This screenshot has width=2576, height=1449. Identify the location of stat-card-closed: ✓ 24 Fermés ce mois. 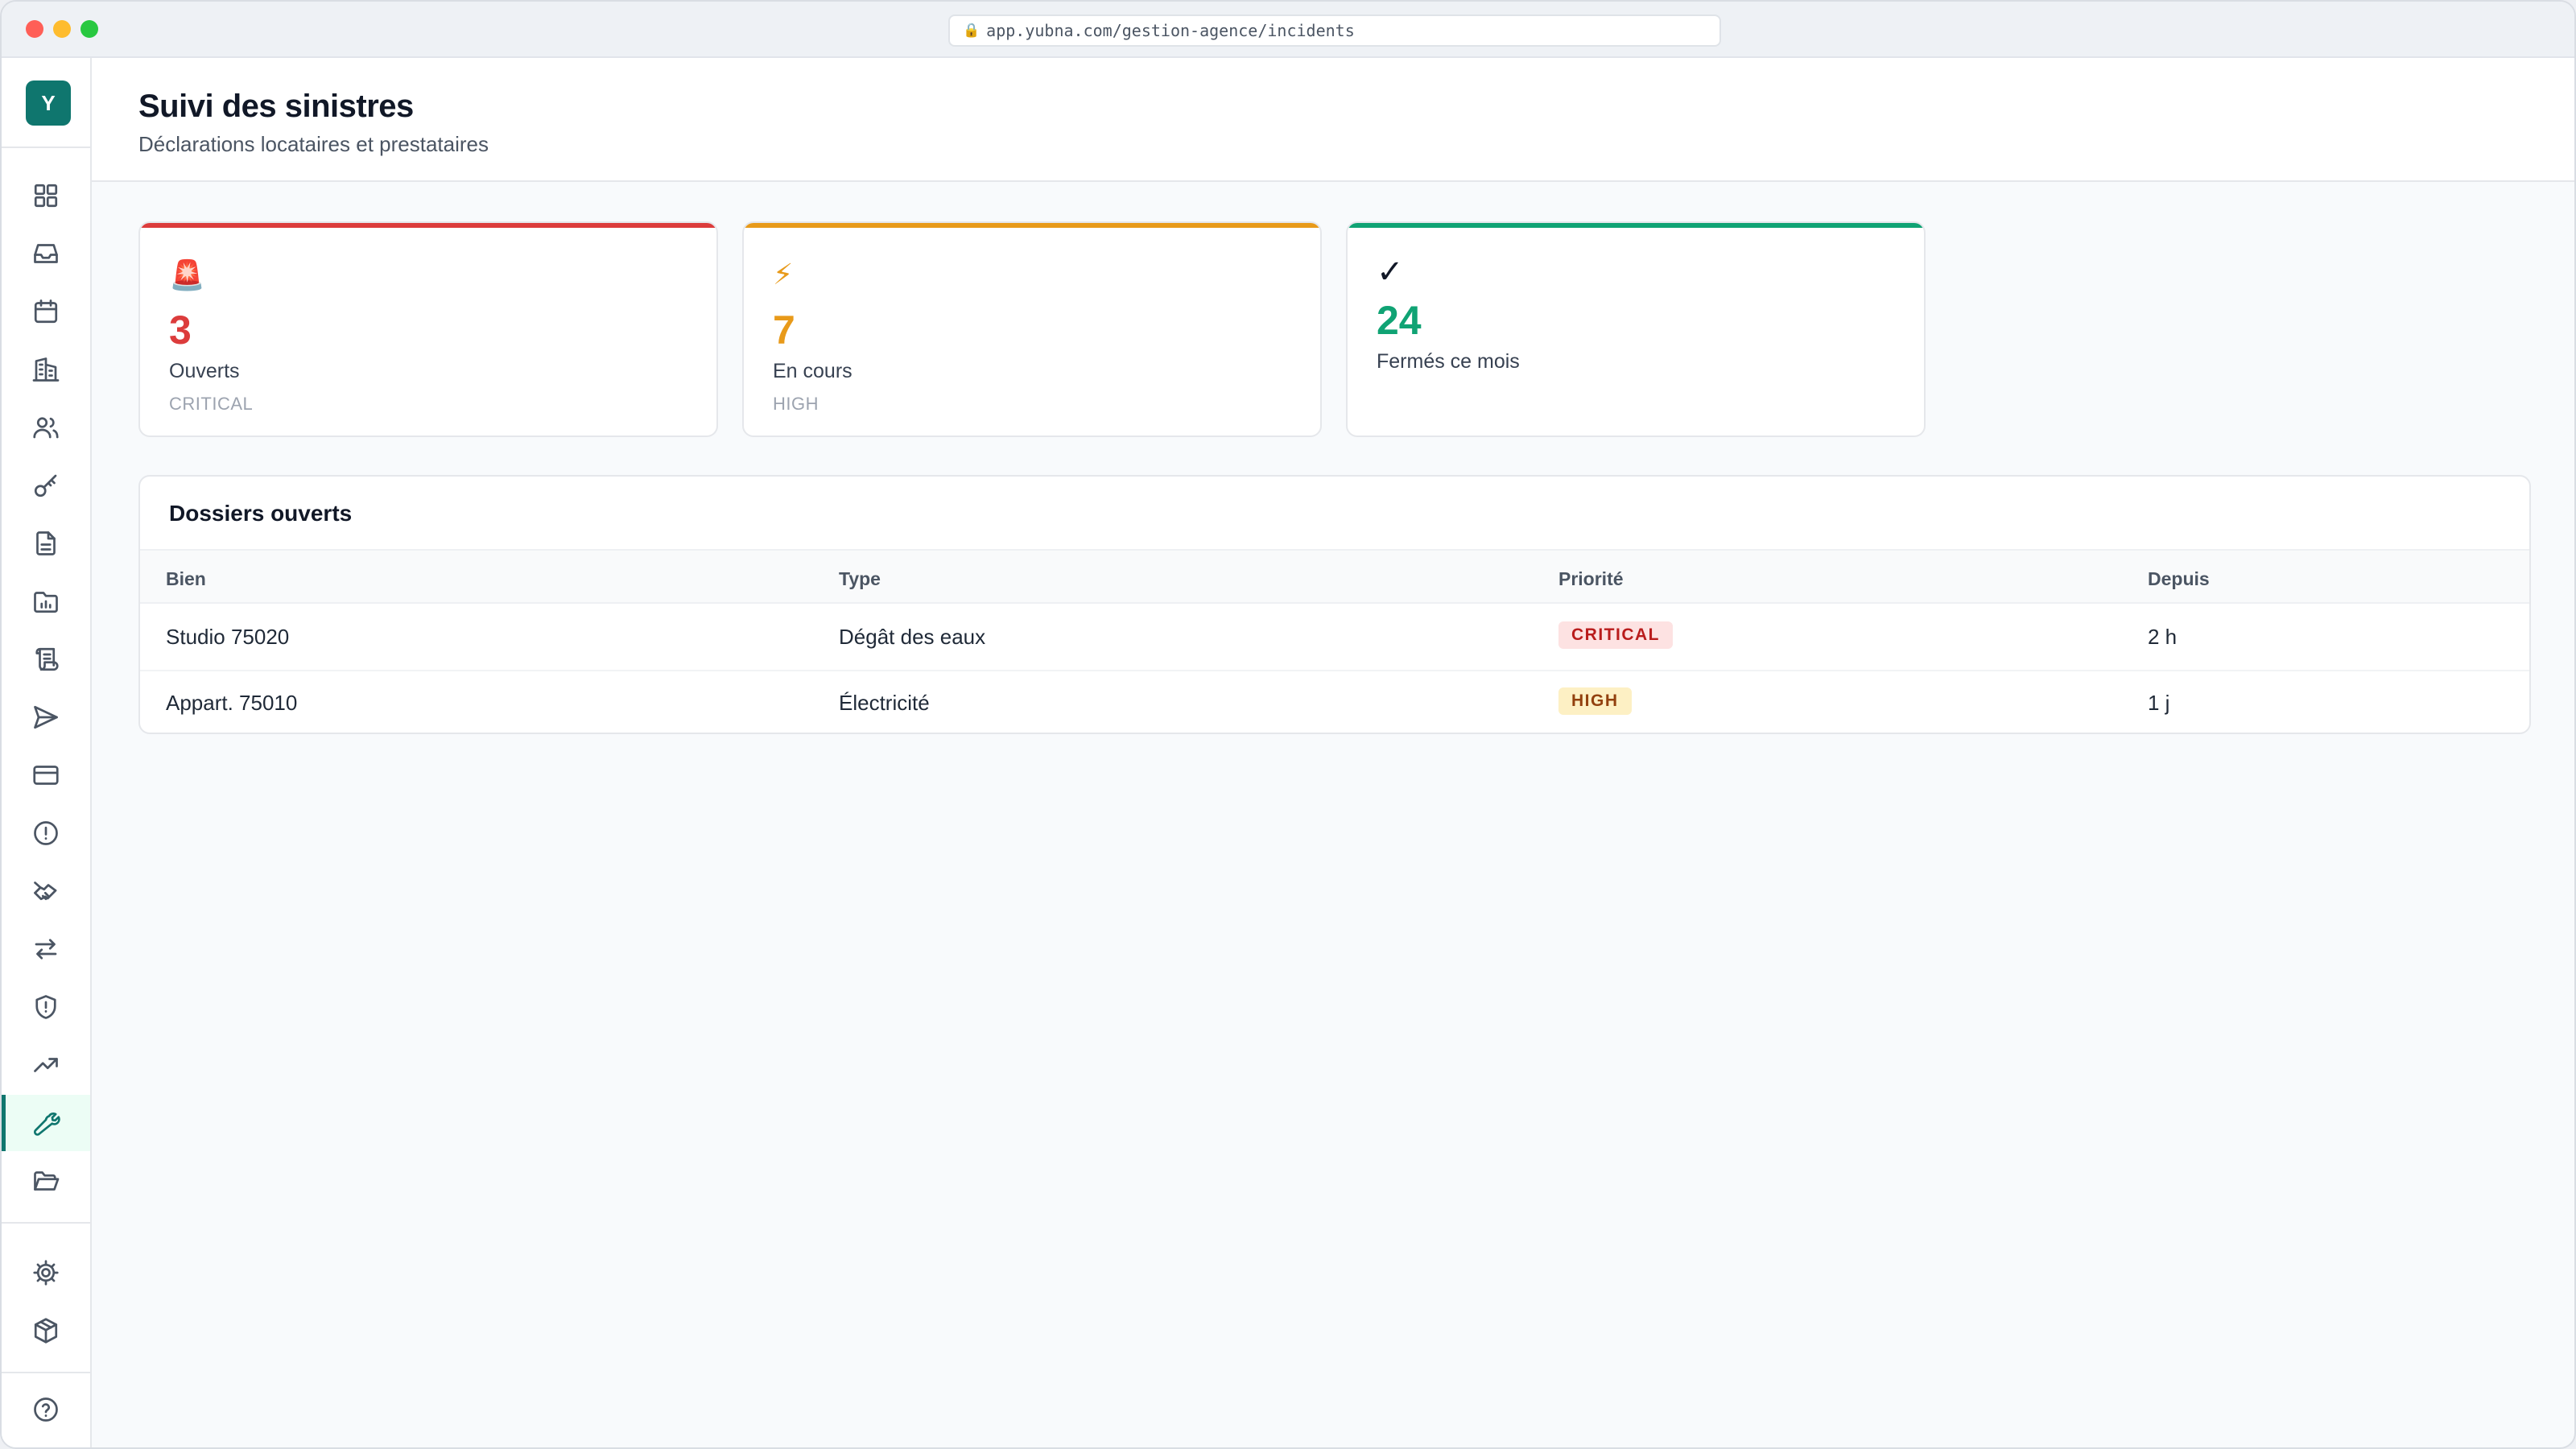
(1636, 329).